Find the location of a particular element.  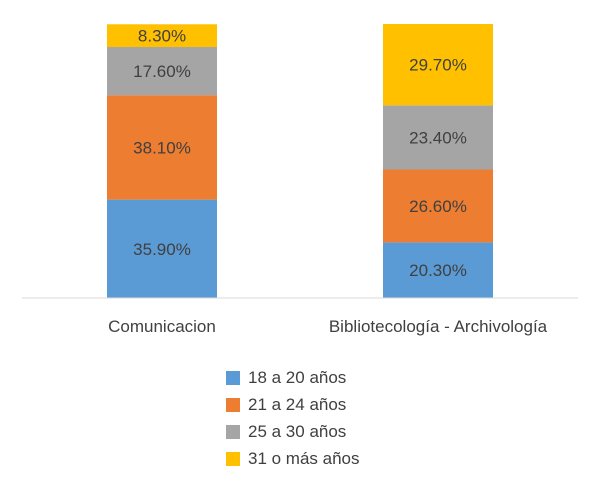

legend-item: 25 a 30 años is located at coordinates (293, 431).